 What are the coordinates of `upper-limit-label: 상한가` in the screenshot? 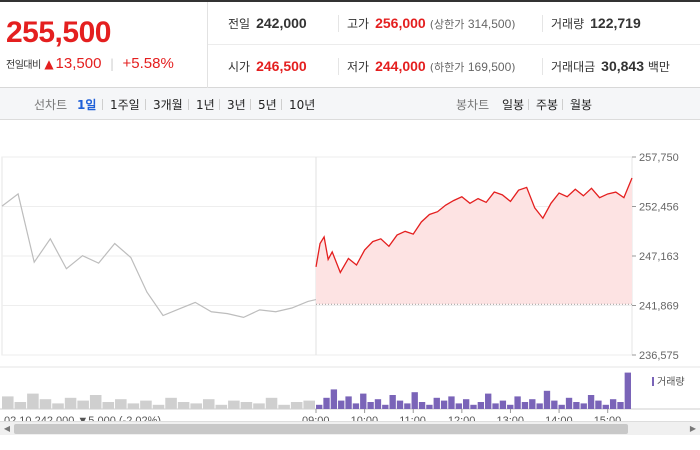 It's located at (449, 24).